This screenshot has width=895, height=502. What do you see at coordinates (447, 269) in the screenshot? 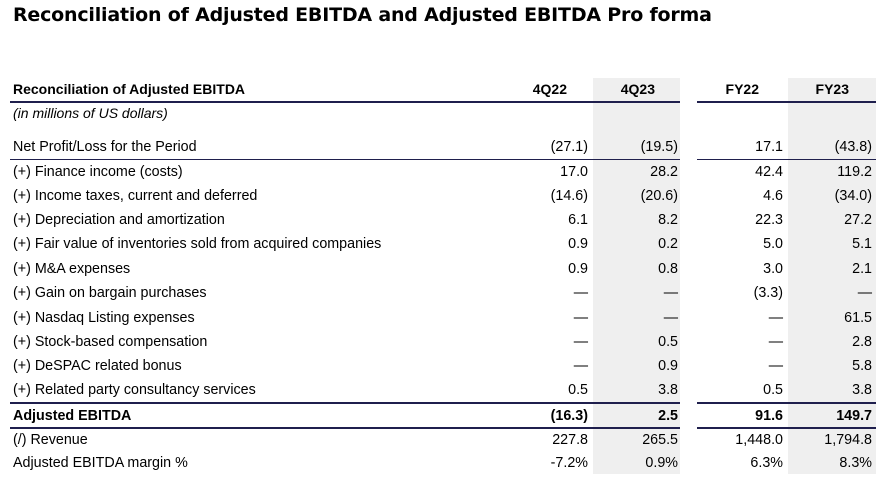
I see `table-row: (+) M&A expenses 0.9 0.8 3.0 2.1` at bounding box center [447, 269].